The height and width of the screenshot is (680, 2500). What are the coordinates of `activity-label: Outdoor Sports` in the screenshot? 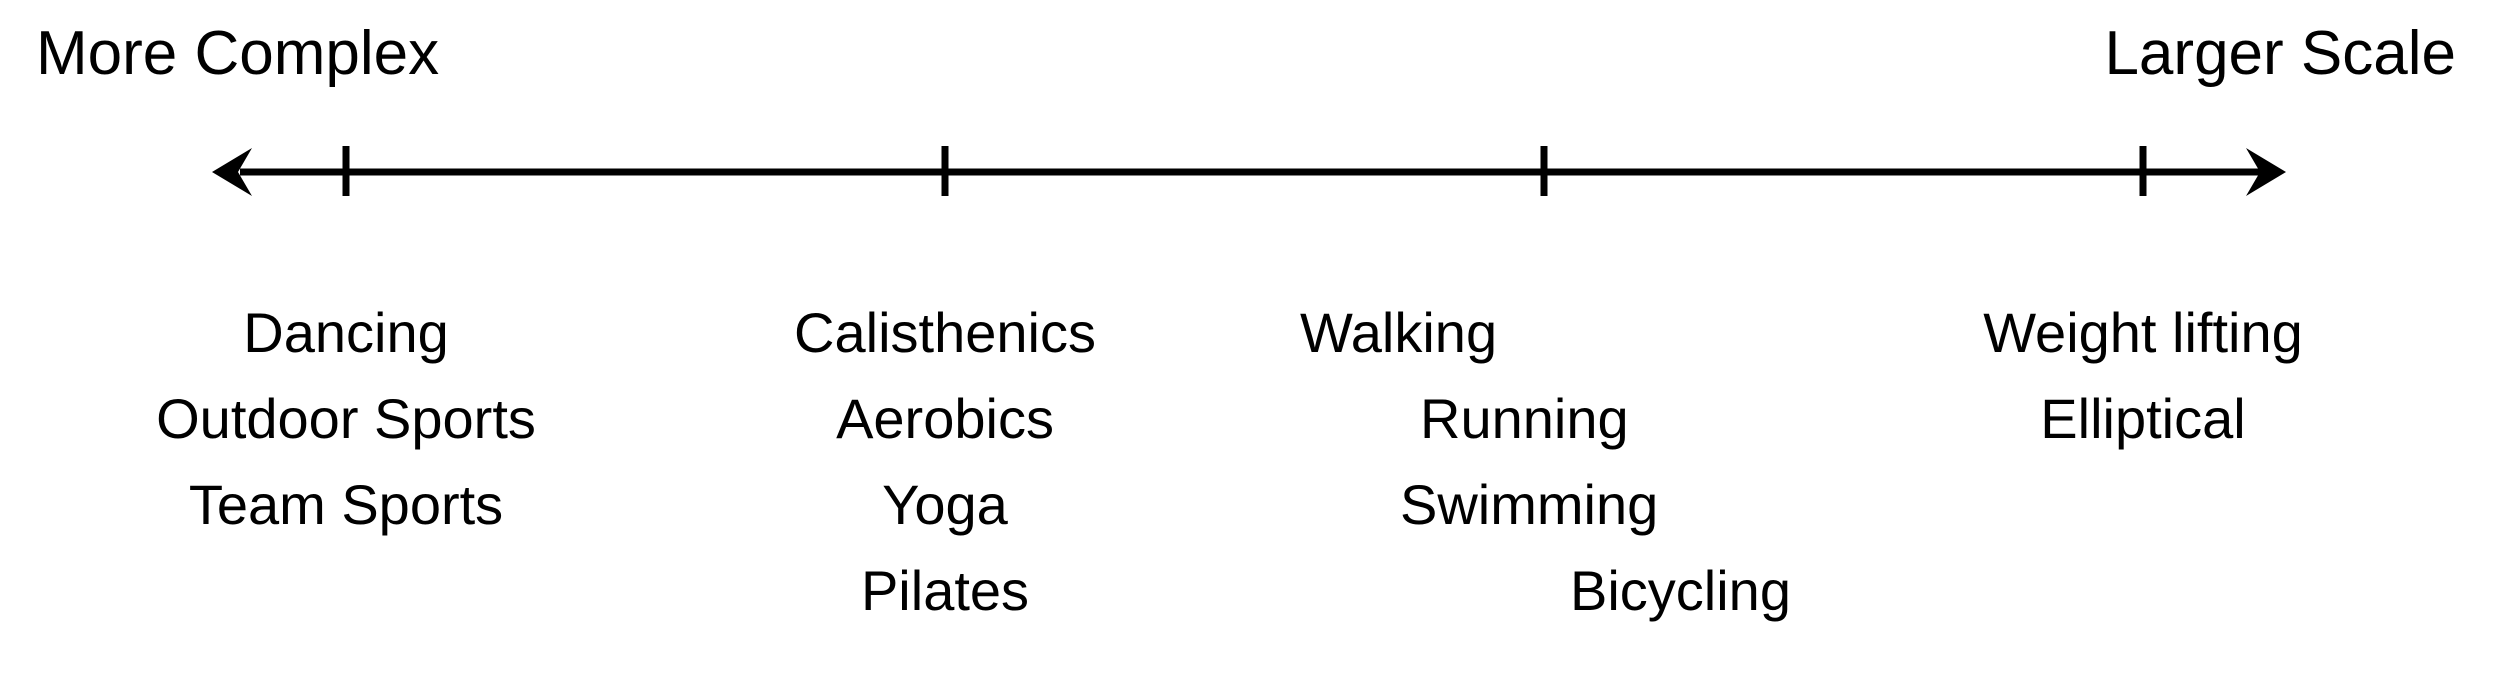 It's located at (346, 418).